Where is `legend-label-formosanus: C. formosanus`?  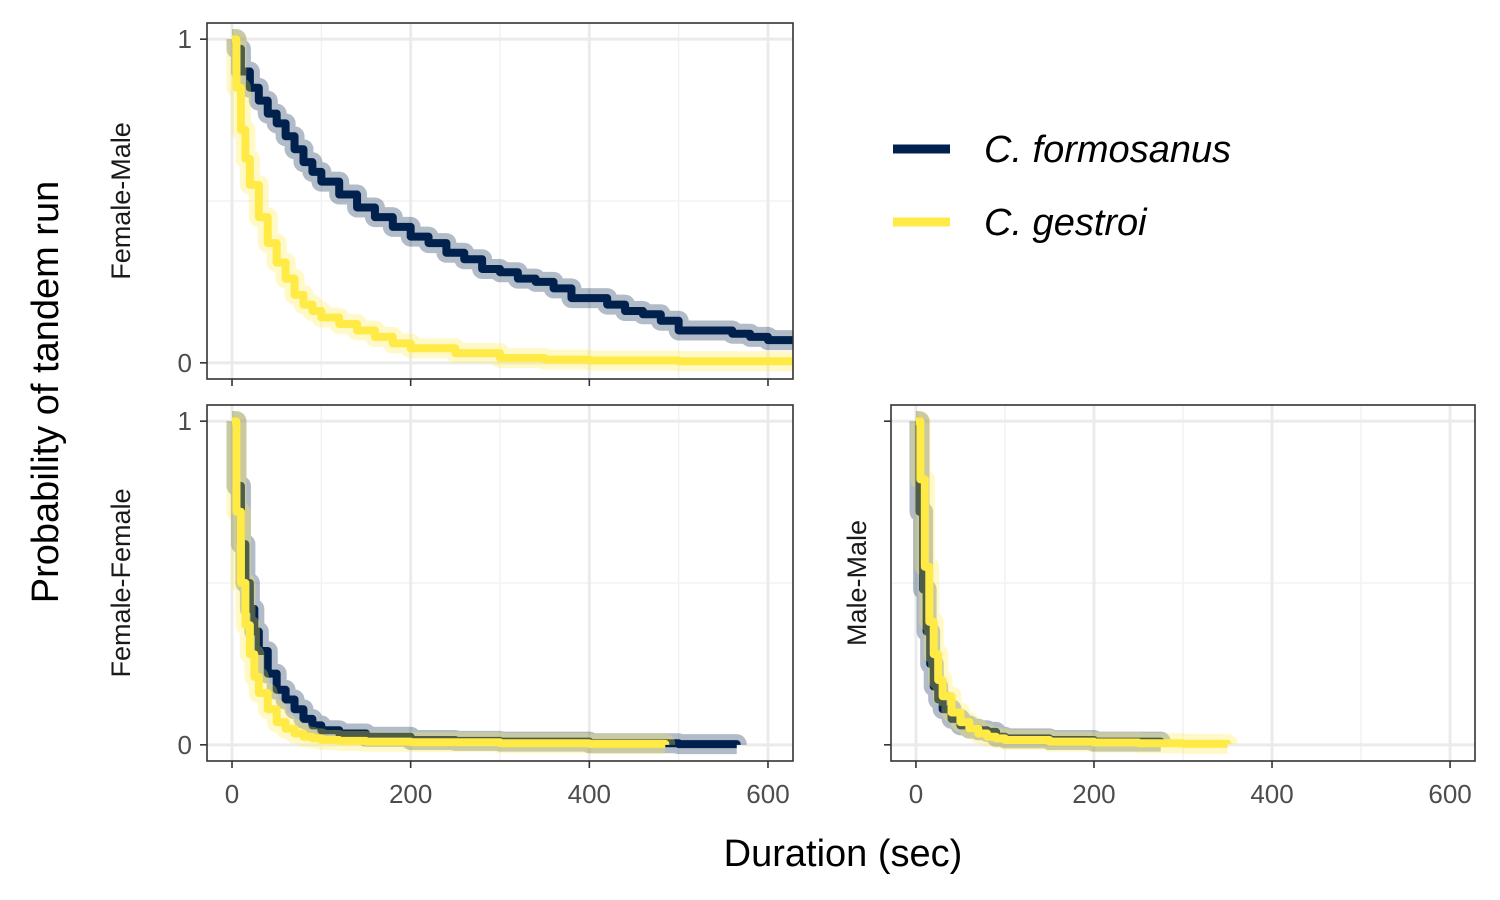
legend-label-formosanus: C. formosanus is located at coordinates (1107, 150).